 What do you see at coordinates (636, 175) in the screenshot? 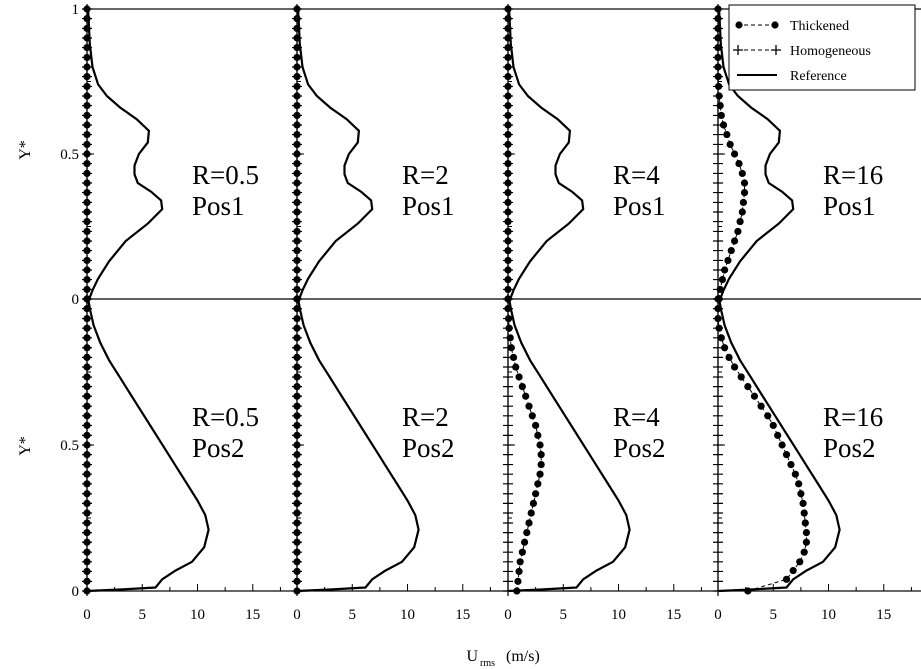
I see `panel-label-ratio: R=4` at bounding box center [636, 175].